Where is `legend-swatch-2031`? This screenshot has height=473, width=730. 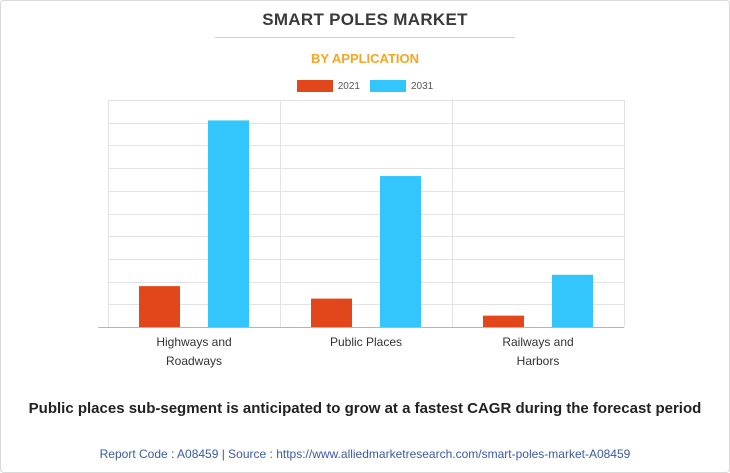 legend-swatch-2031 is located at coordinates (388, 86).